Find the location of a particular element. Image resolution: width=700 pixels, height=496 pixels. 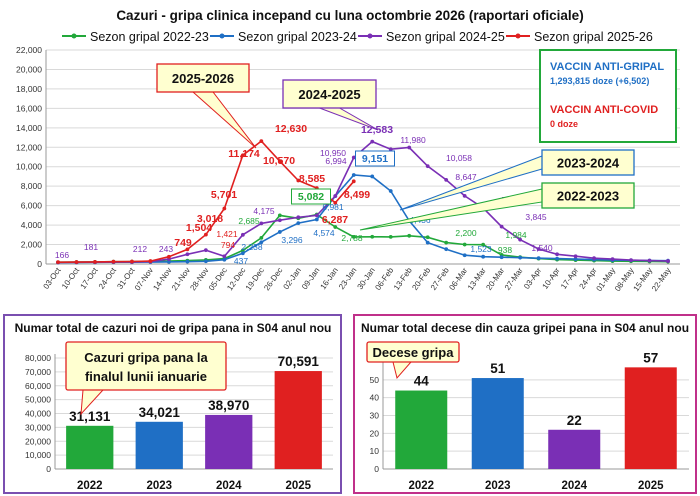

x-tick-label: 2025 is located at coordinates (298, 486).